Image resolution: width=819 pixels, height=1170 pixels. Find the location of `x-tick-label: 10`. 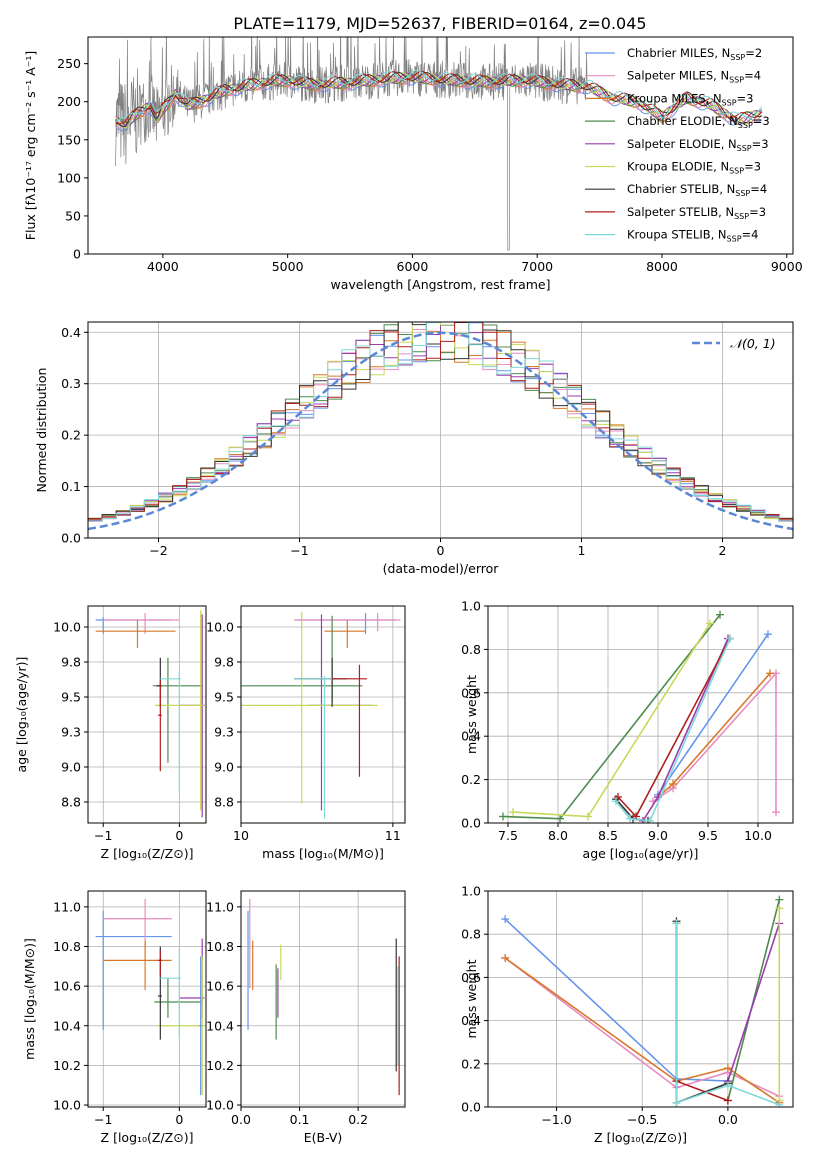

x-tick-label: 10 is located at coordinates (241, 835).